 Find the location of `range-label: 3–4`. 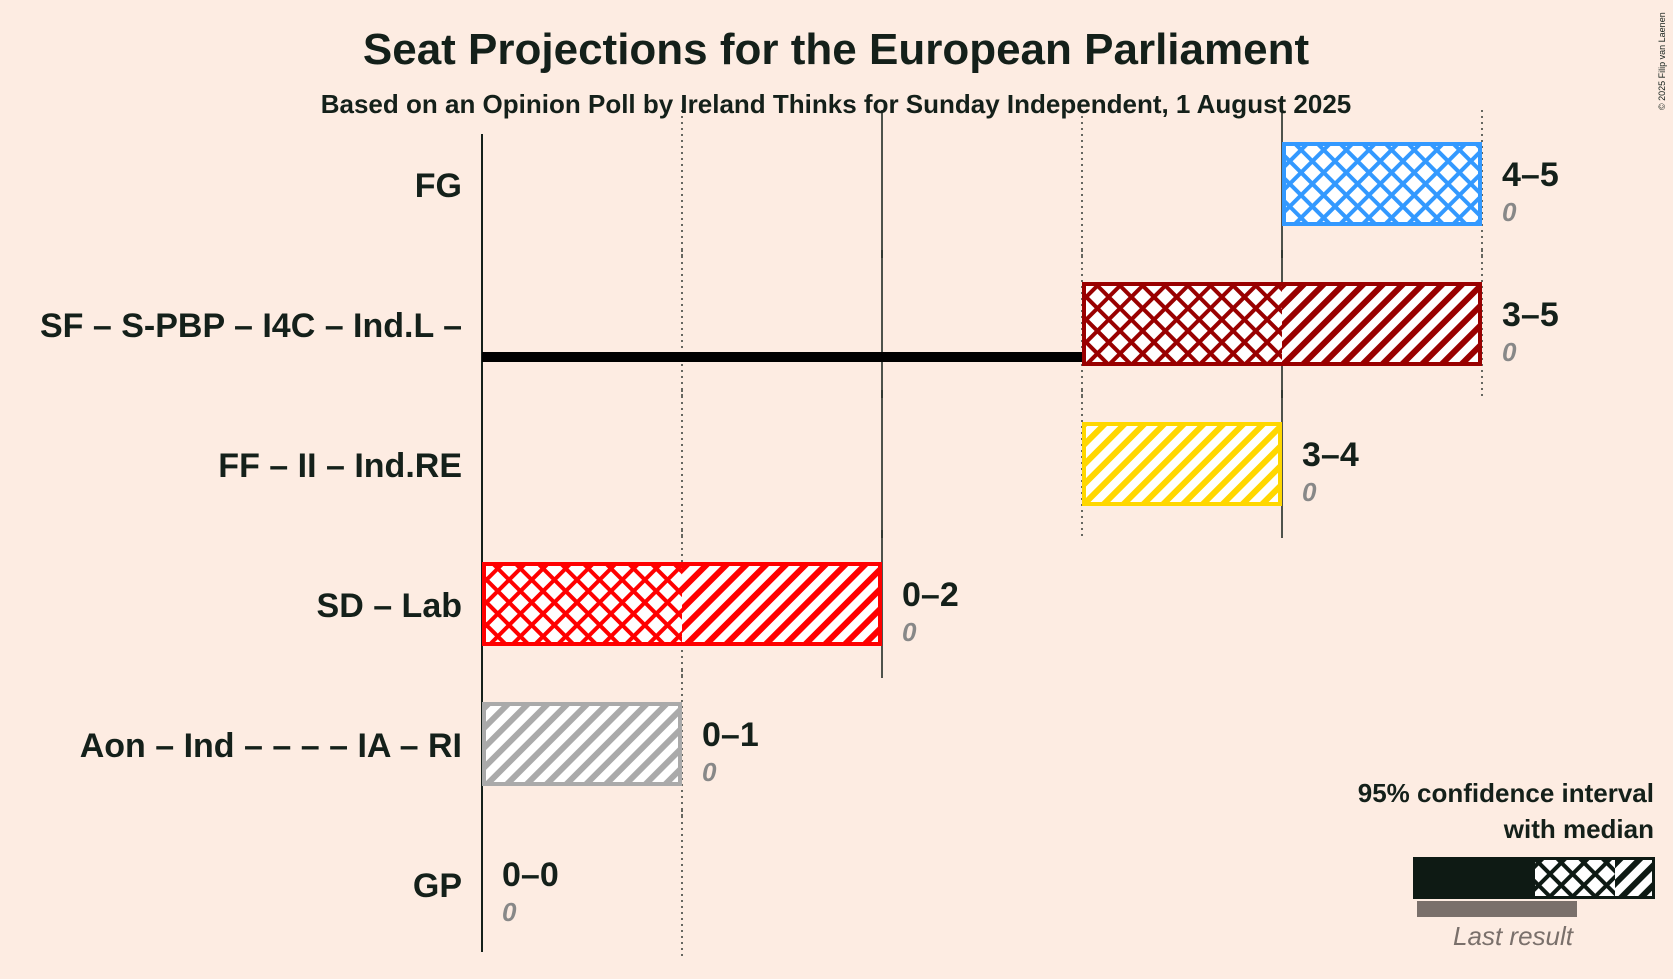

range-label: 3–4 is located at coordinates (1330, 455).